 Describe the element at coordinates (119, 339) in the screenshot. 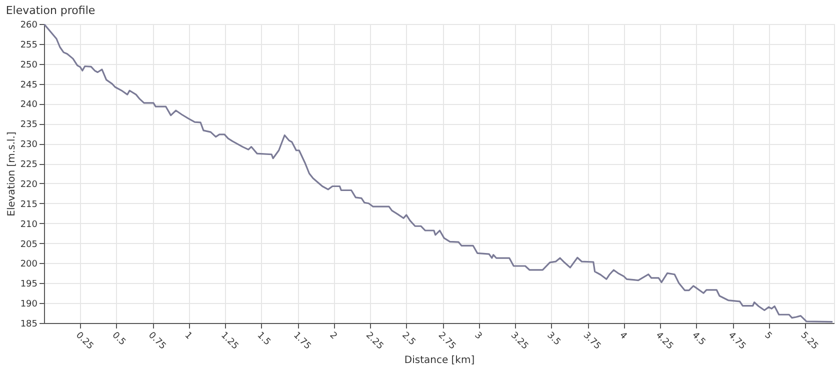

I see `x-tick-label: 0.5` at that location.